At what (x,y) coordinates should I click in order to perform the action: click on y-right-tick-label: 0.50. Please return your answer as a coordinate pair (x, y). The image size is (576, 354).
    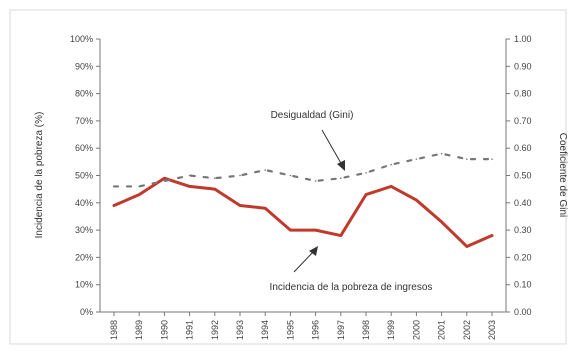
    Looking at the image, I should click on (523, 176).